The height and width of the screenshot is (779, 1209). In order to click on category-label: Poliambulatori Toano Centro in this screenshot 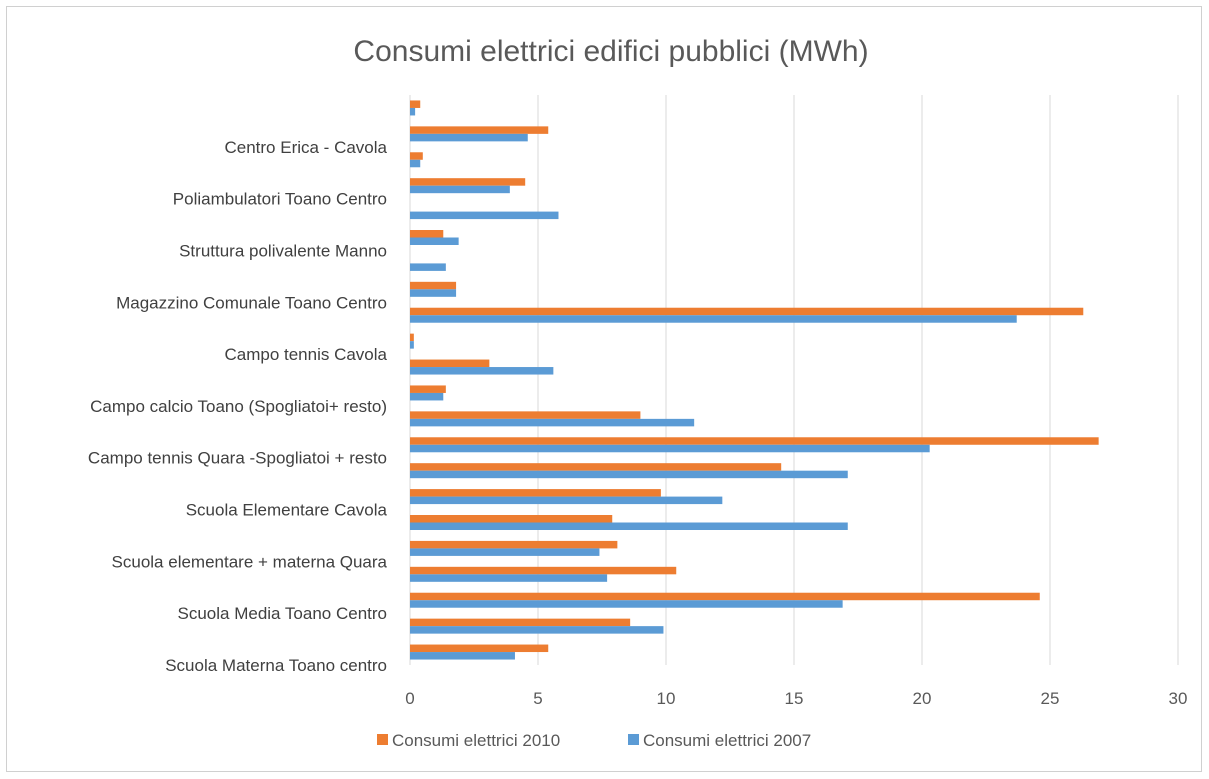, I will do `click(280, 199)`.